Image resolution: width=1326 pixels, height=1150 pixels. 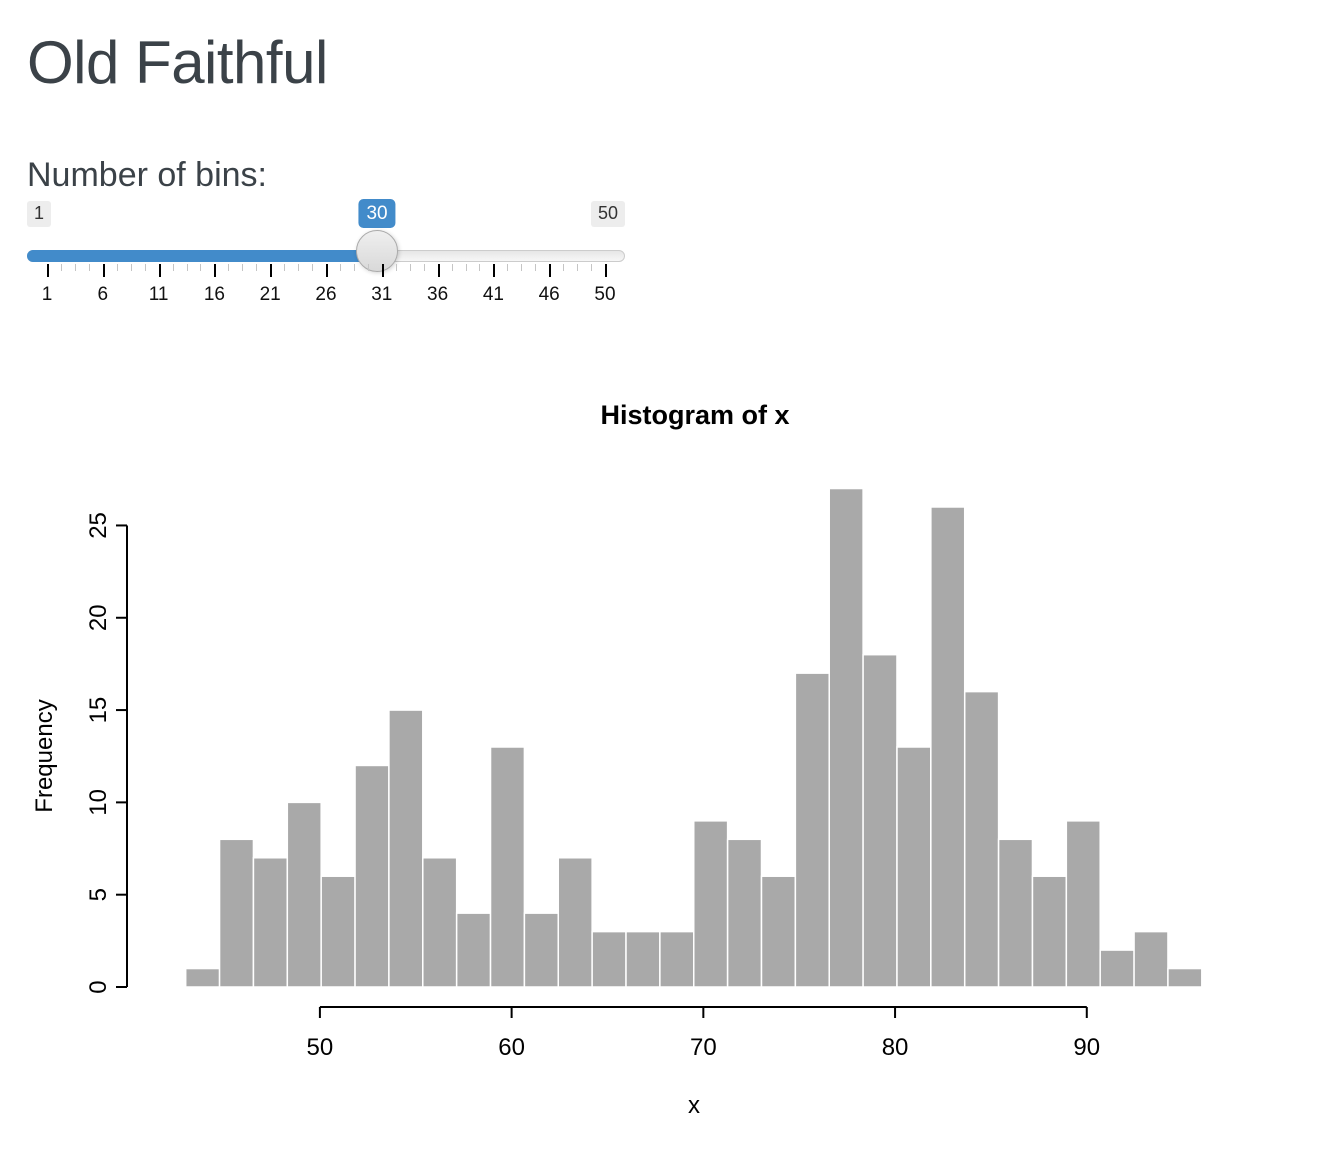 I want to click on bins-slider: 1 50 30 1 6 11 16 21 26 31 36 41 46 50, so click(x=326, y=252).